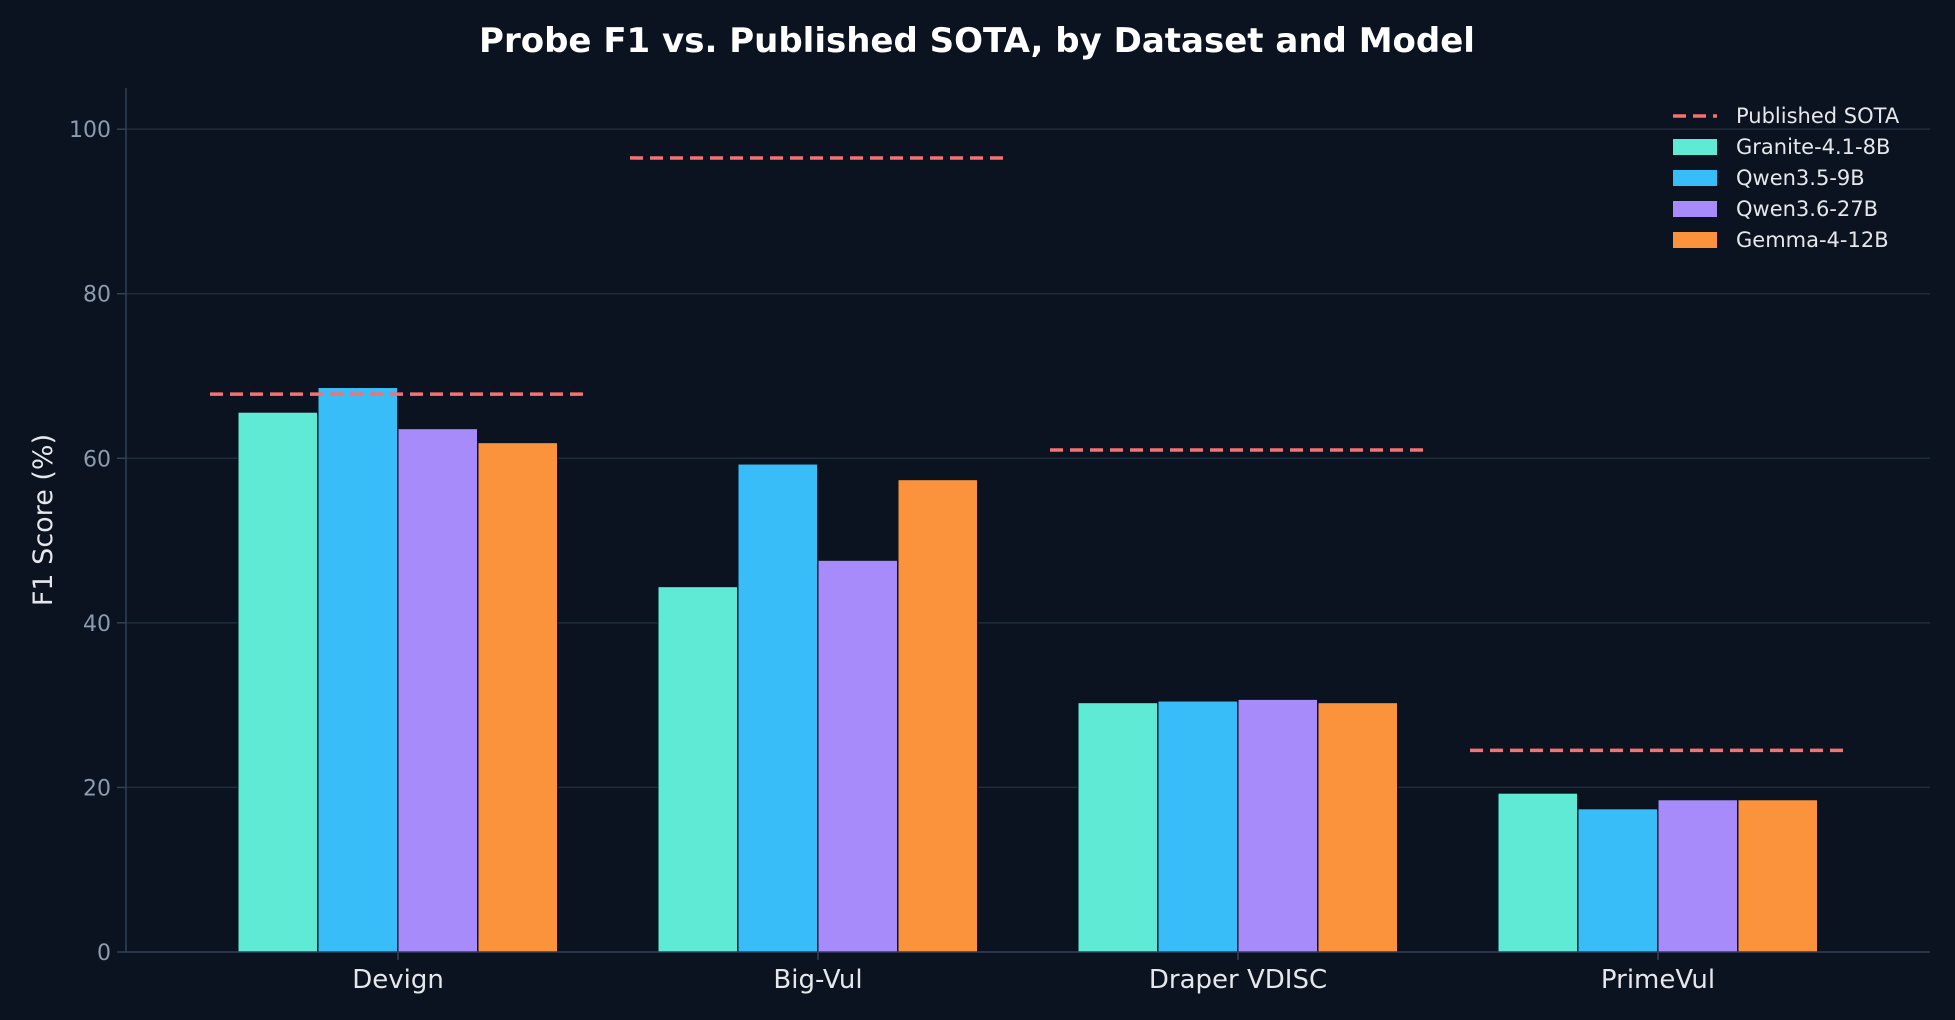  What do you see at coordinates (1277, 825) in the screenshot?
I see `bar-qwen3-6-27b-draper-vdisc` at bounding box center [1277, 825].